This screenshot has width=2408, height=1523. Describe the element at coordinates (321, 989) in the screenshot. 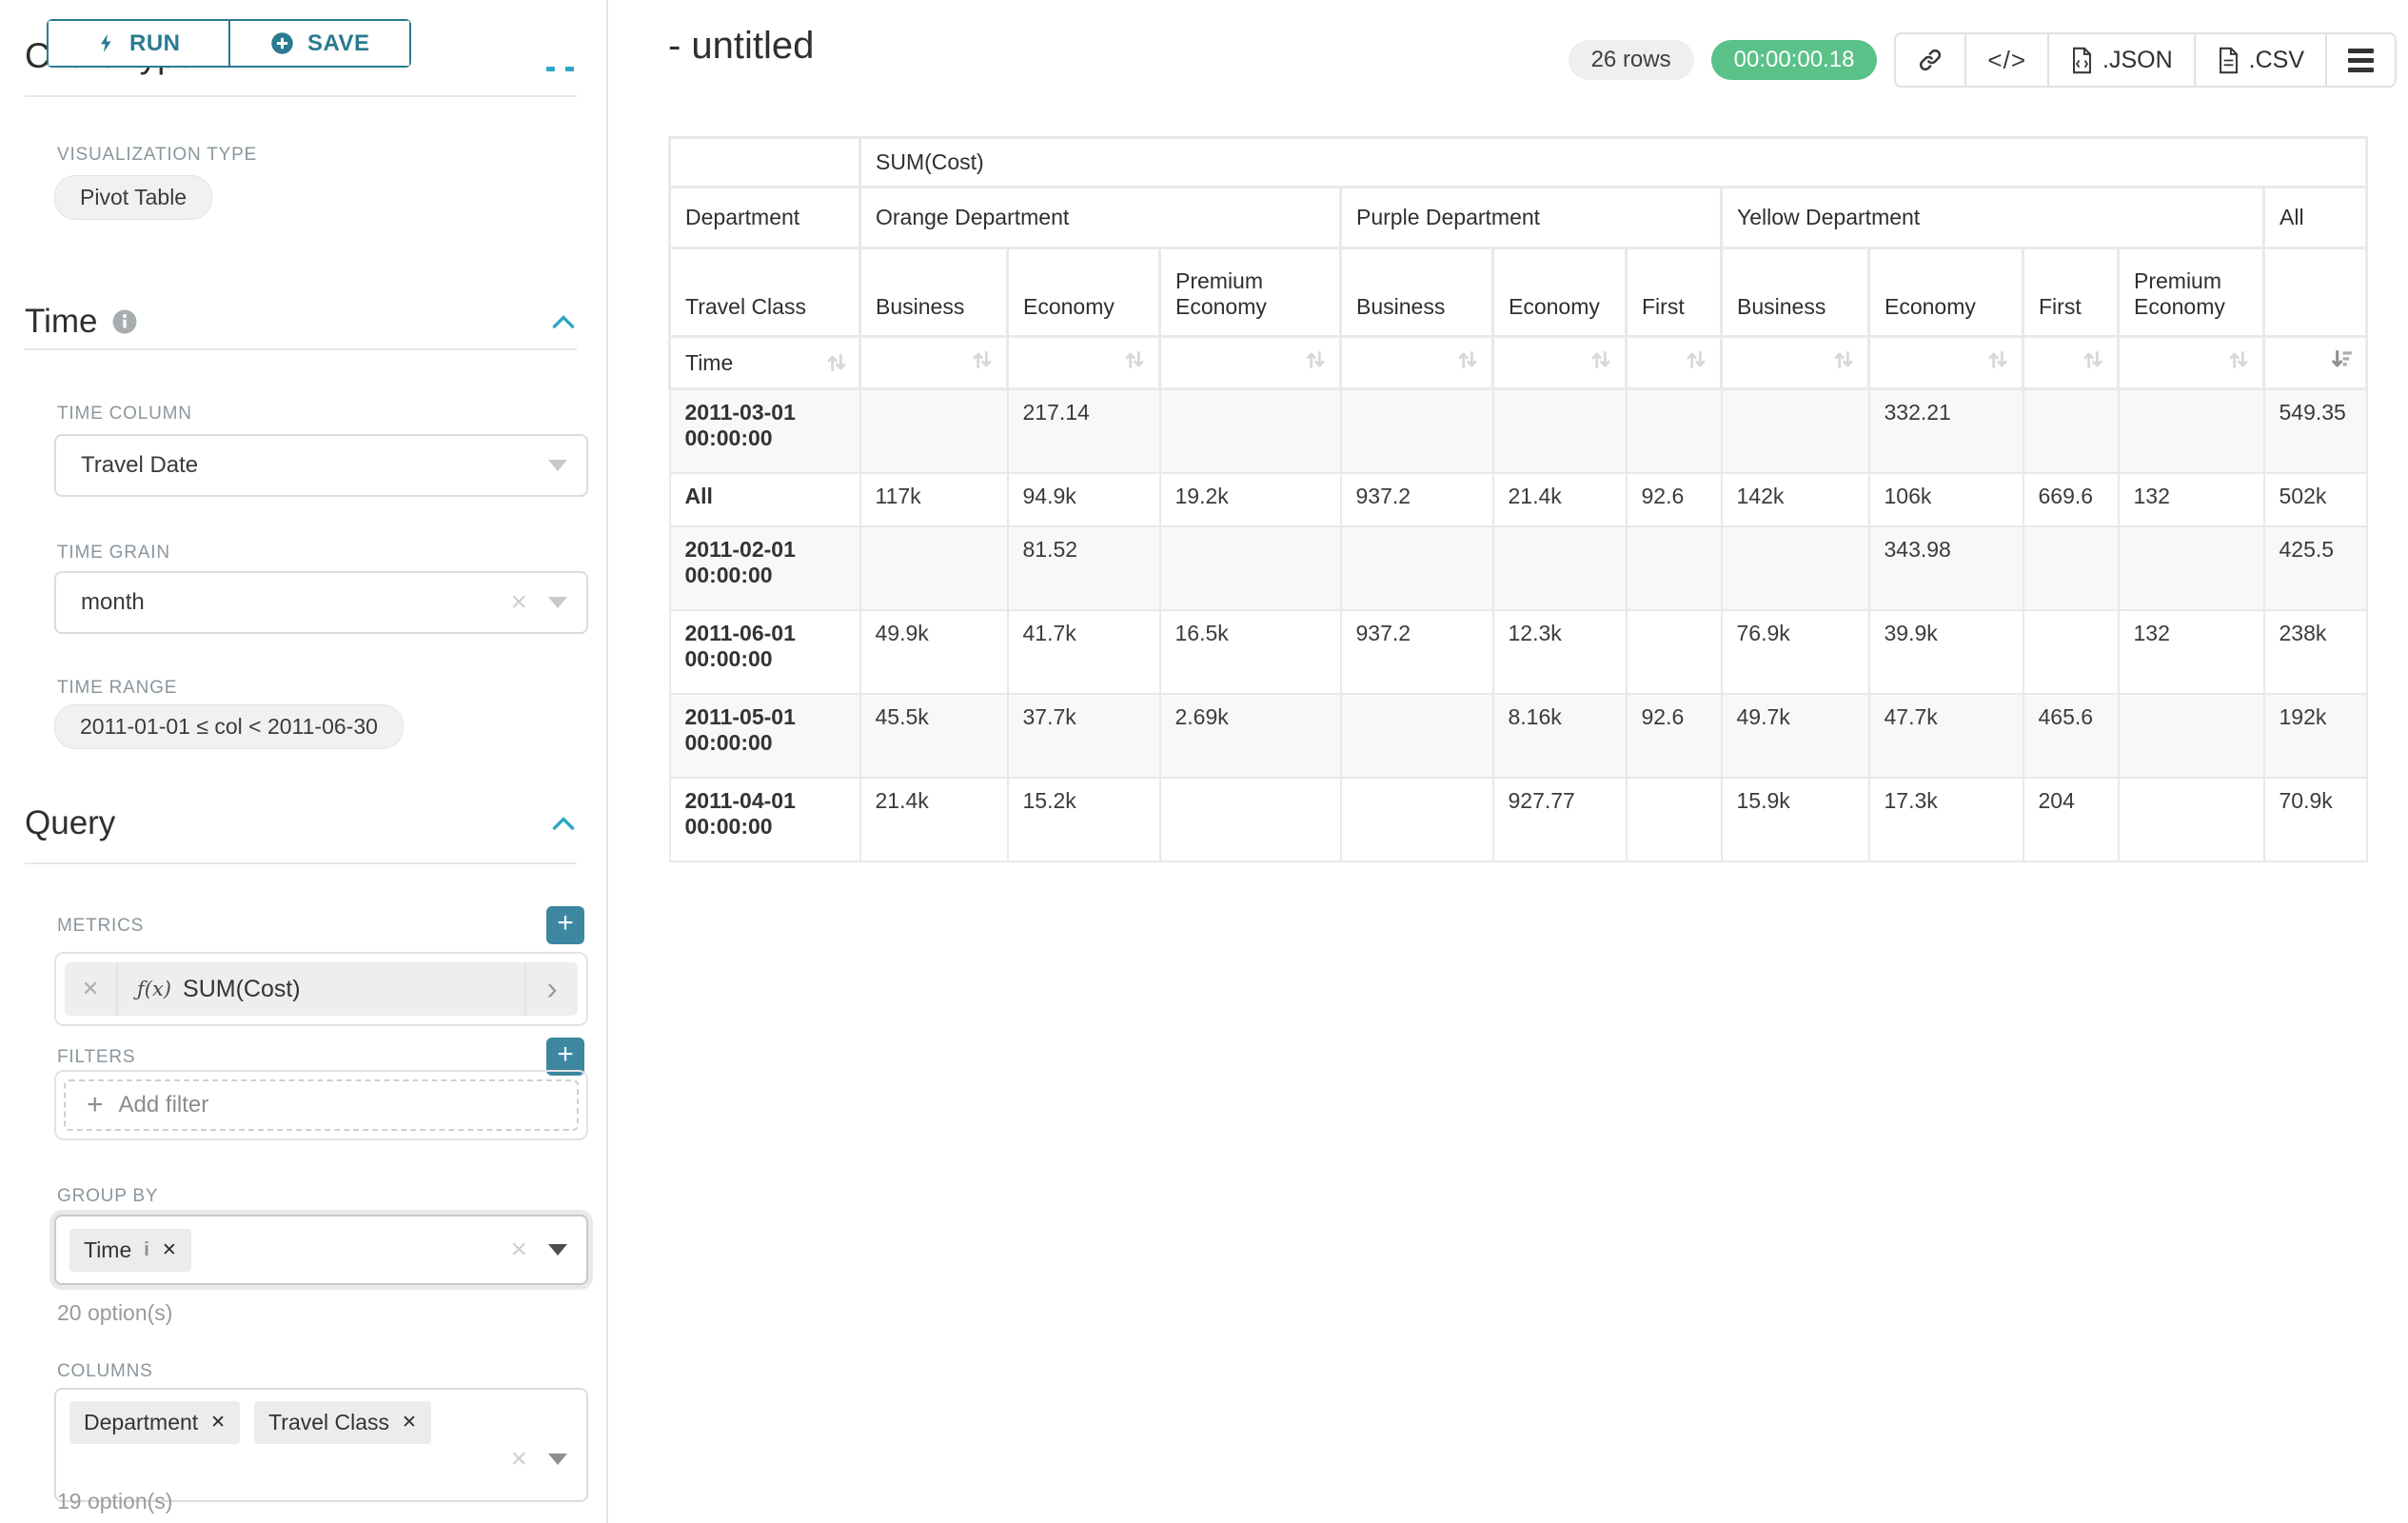

I see `metric-pill: ✕ ƒ(x) SUM(Cost) ›` at that location.